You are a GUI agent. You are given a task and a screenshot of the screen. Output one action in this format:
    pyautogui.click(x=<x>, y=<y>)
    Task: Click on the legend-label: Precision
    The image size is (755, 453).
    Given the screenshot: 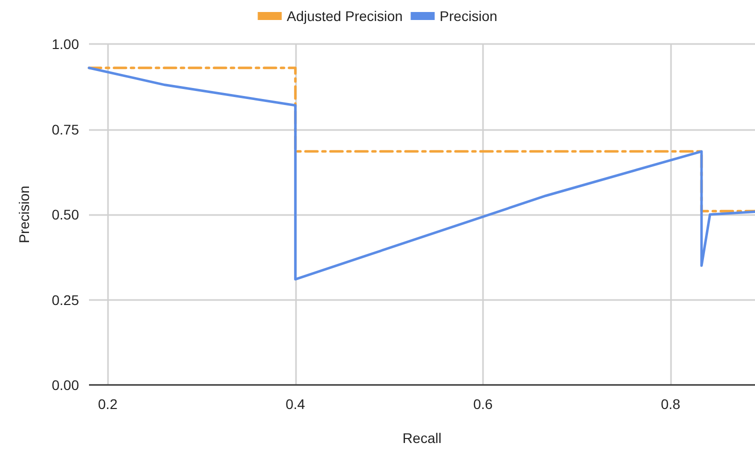 What is the action you would take?
    pyautogui.click(x=469, y=16)
    